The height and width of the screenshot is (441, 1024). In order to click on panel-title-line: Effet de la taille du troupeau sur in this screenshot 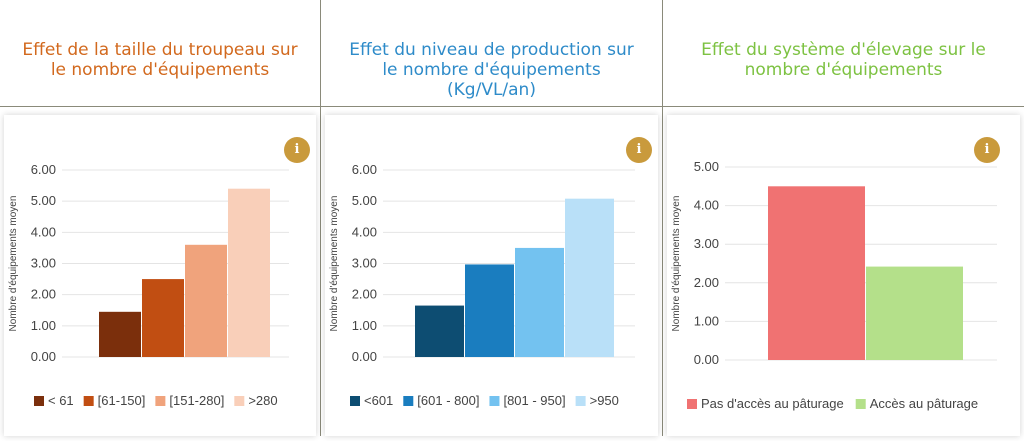, I will do `click(160, 50)`.